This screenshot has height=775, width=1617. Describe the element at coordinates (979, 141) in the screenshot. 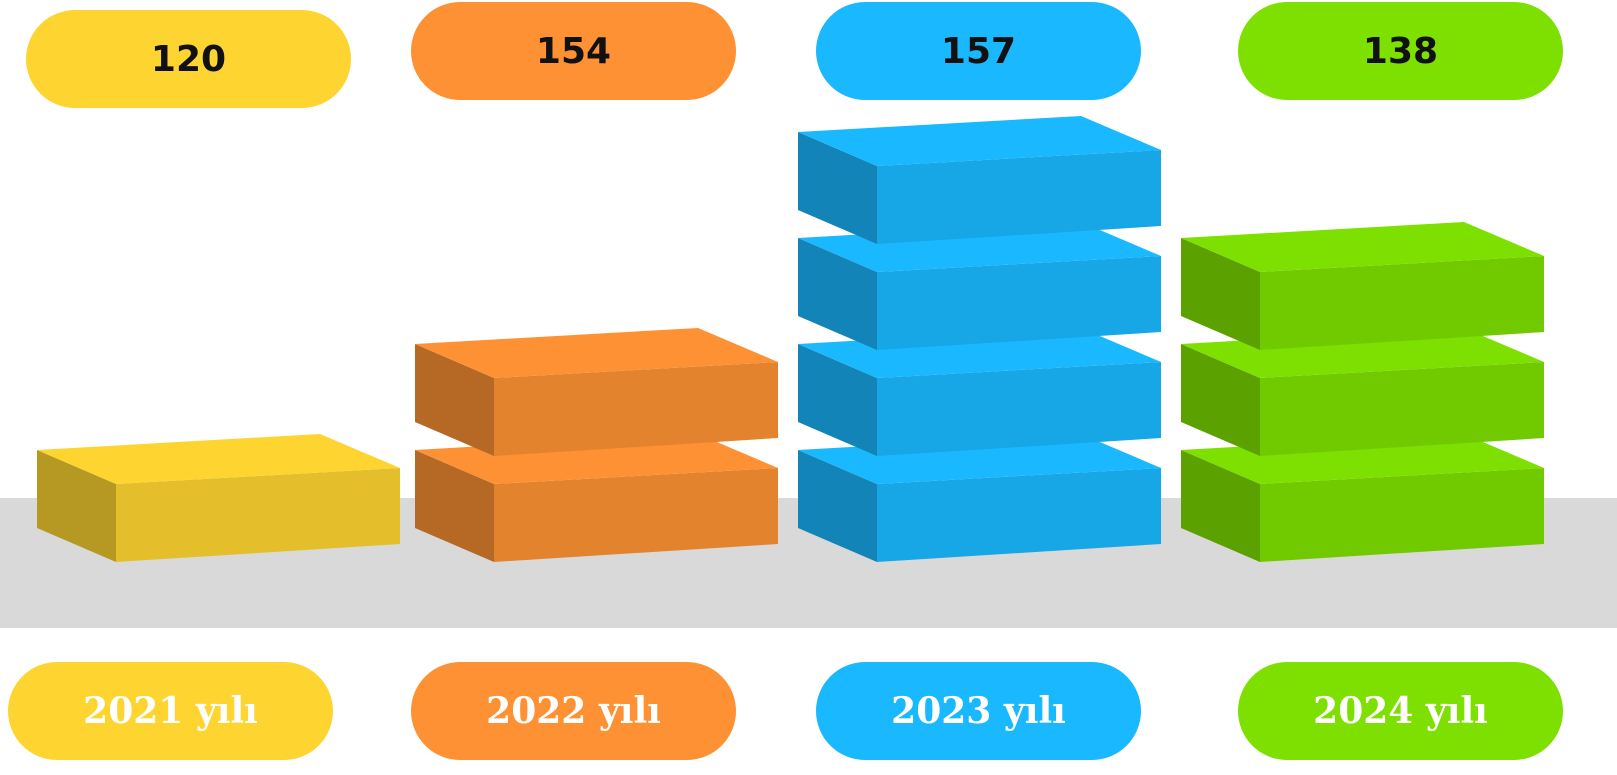

I see `block-2023-4-top` at that location.